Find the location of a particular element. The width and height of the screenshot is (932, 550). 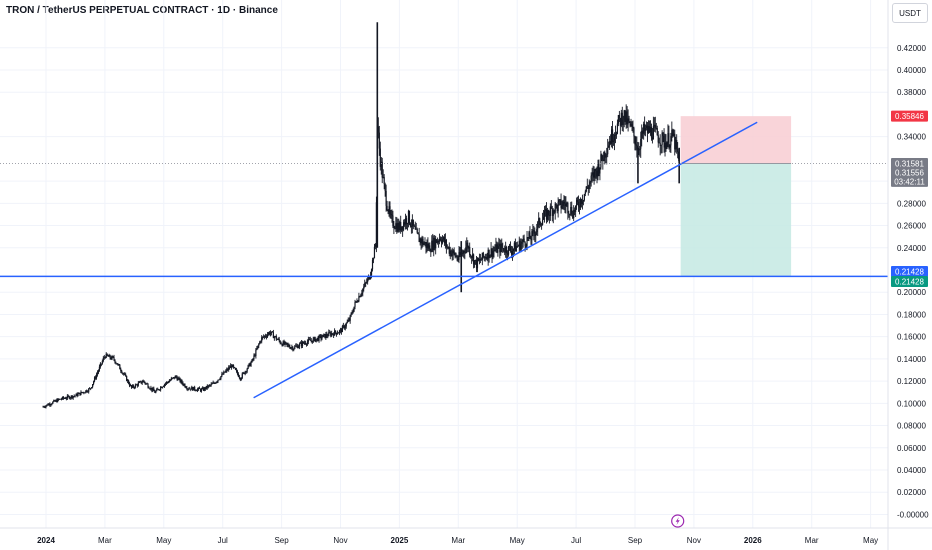

y-tick-label: 0.08000 is located at coordinates (911, 426).